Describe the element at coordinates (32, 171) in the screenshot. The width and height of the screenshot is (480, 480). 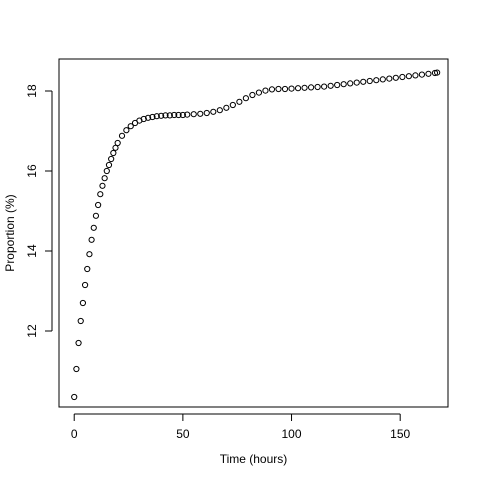
I see `y-tick-label: 16` at that location.